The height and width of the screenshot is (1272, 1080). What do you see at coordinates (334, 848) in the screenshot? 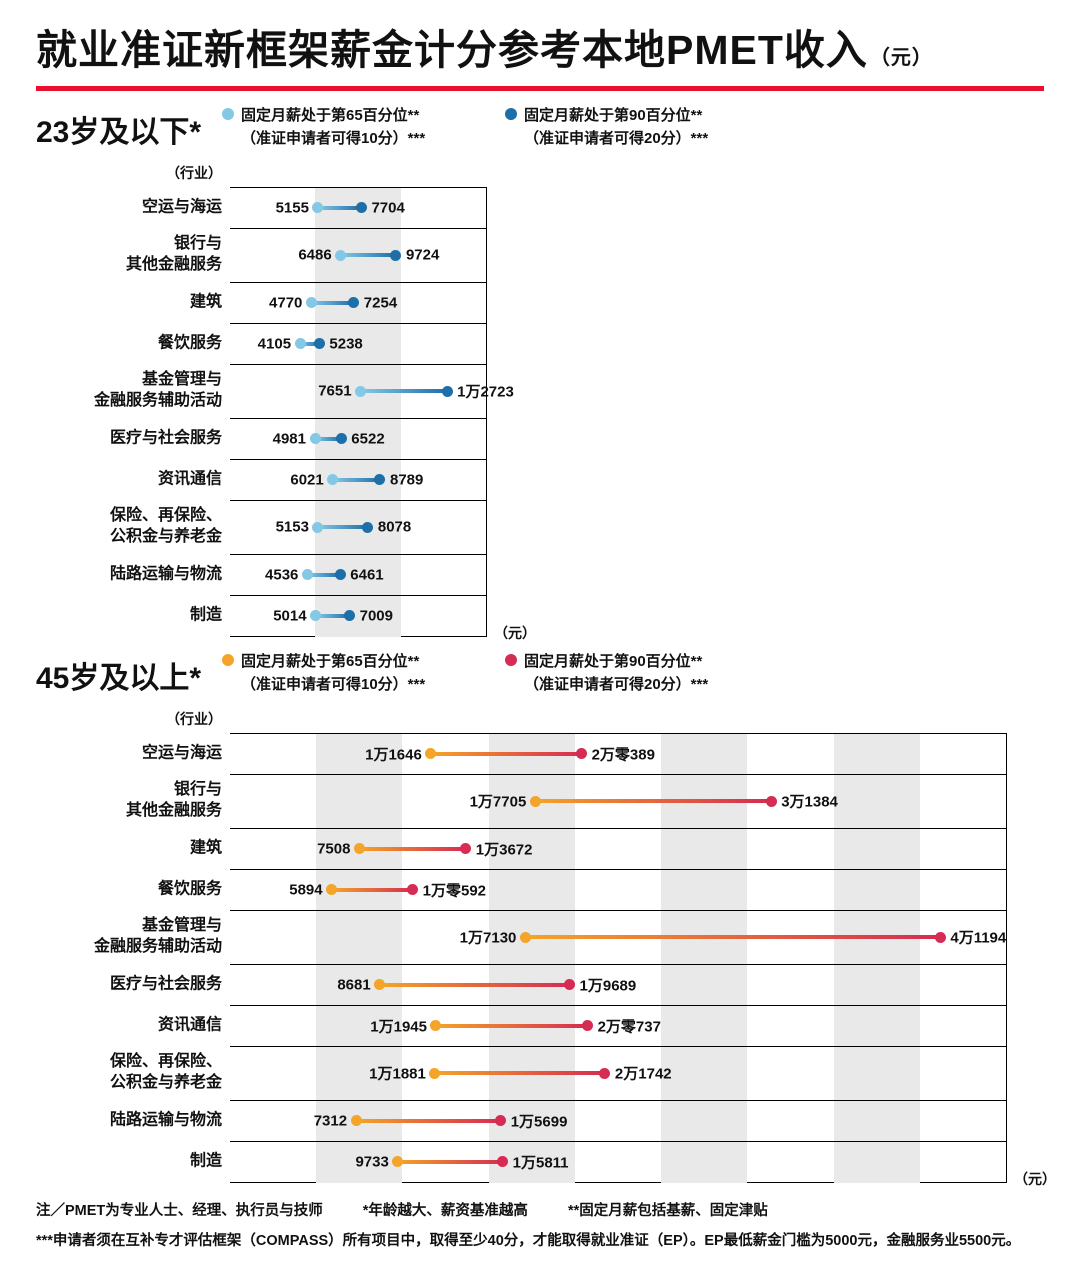
I see `p65-value-label: 7508` at bounding box center [334, 848].